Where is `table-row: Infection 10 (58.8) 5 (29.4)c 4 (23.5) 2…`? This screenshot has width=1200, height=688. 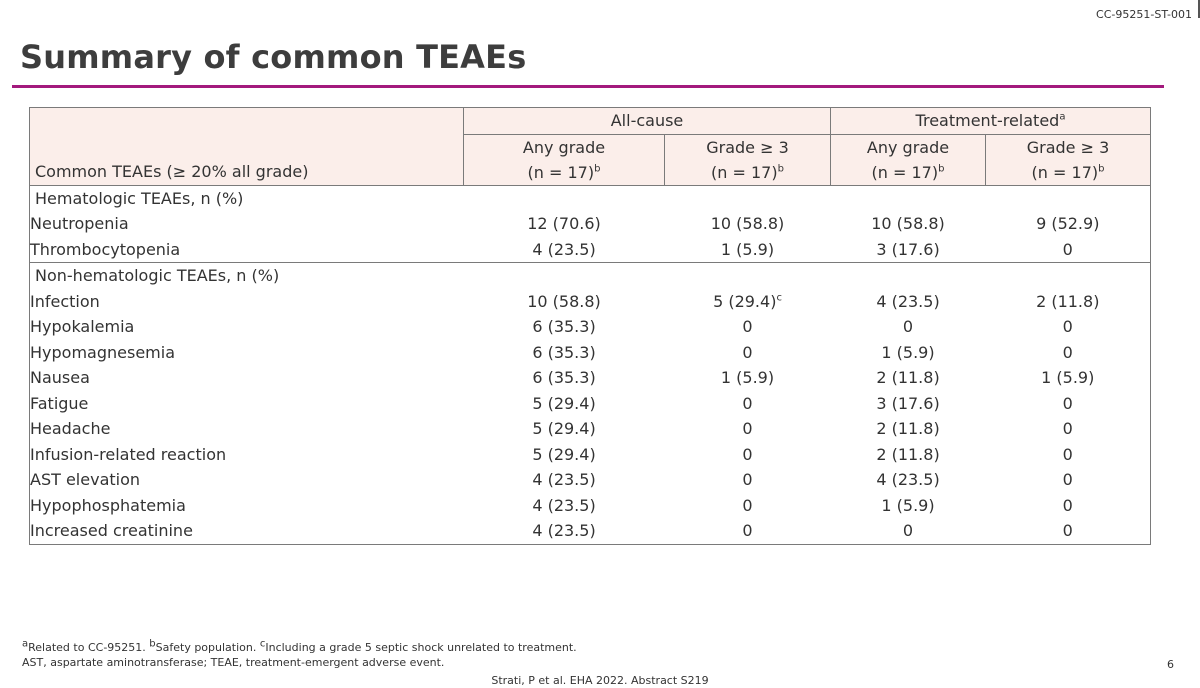 table-row: Infection 10 (58.8) 5 (29.4)c 4 (23.5) 2… is located at coordinates (590, 302).